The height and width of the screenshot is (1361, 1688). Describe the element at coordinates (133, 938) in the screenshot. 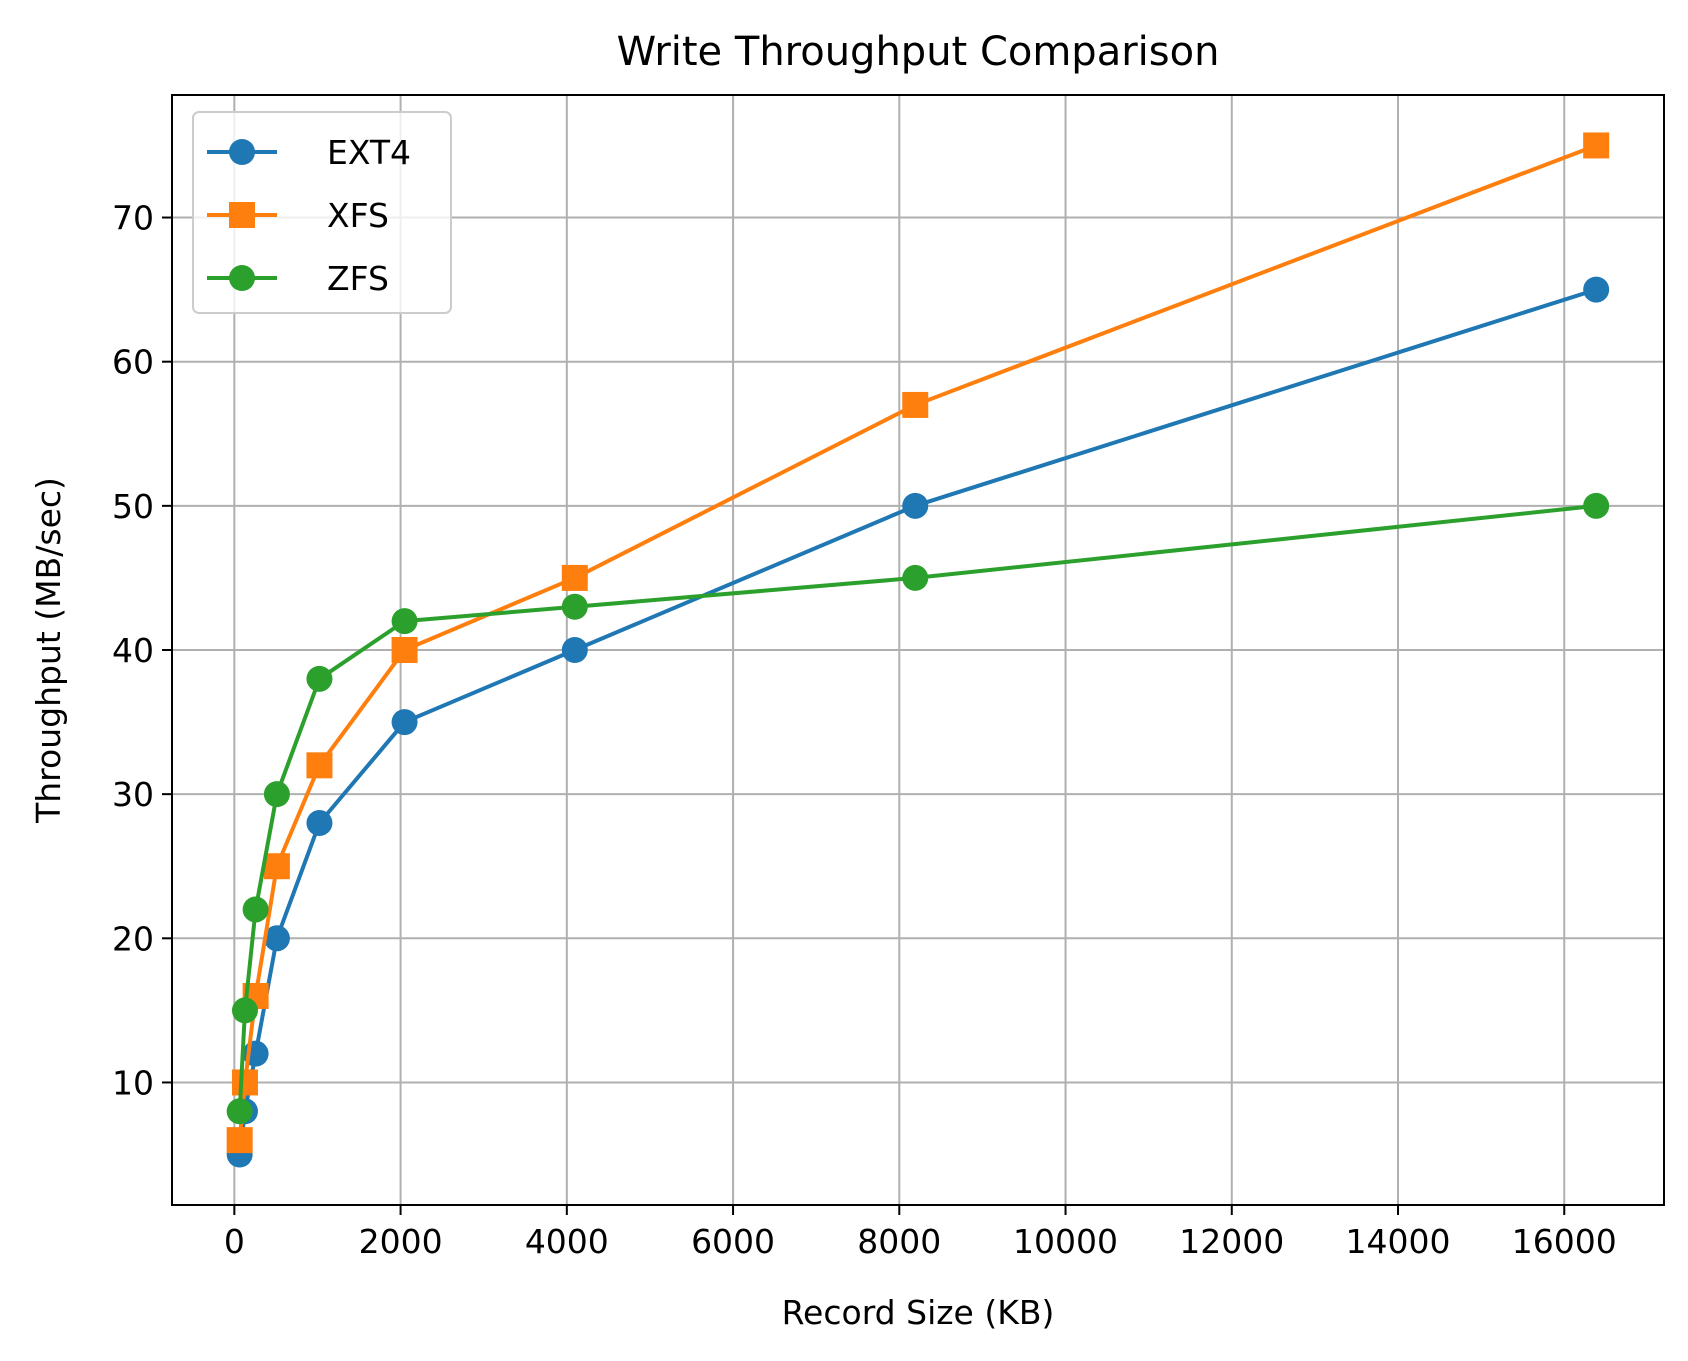

I see `y-tick-label: 20` at that location.